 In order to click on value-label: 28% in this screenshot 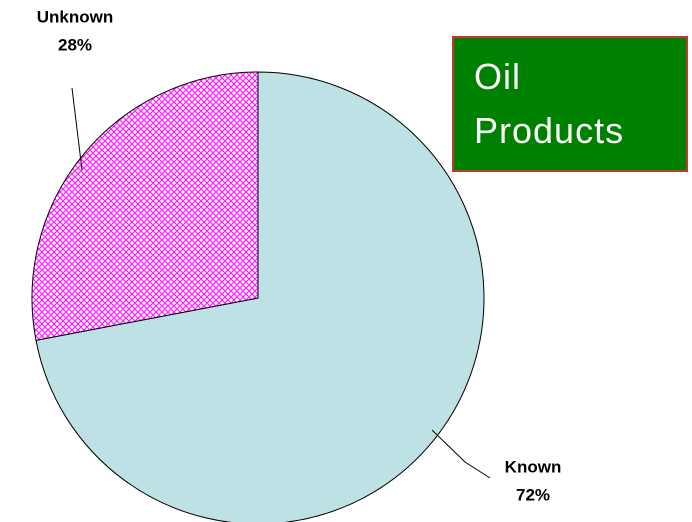, I will do `click(75, 44)`.